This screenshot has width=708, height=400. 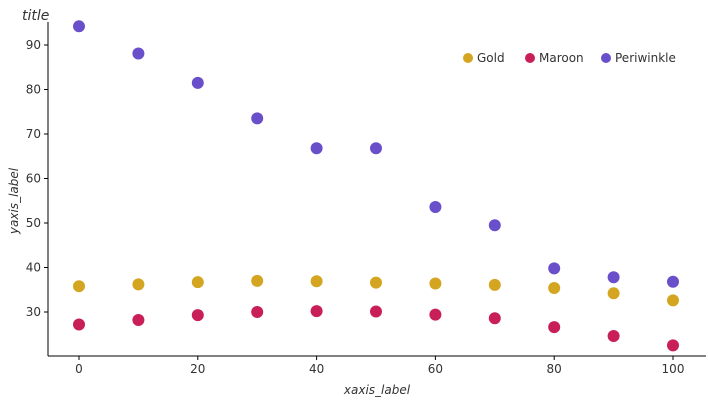 What do you see at coordinates (33, 134) in the screenshot?
I see `y-tick-label: 70` at bounding box center [33, 134].